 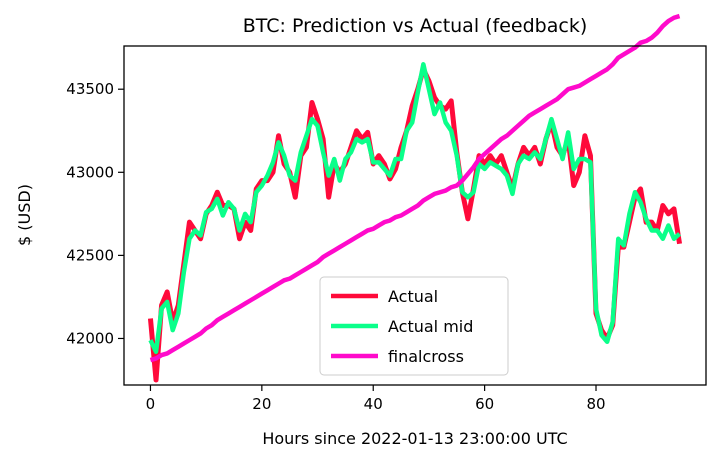 I want to click on y-tick-label: 42500, so click(x=90, y=255).